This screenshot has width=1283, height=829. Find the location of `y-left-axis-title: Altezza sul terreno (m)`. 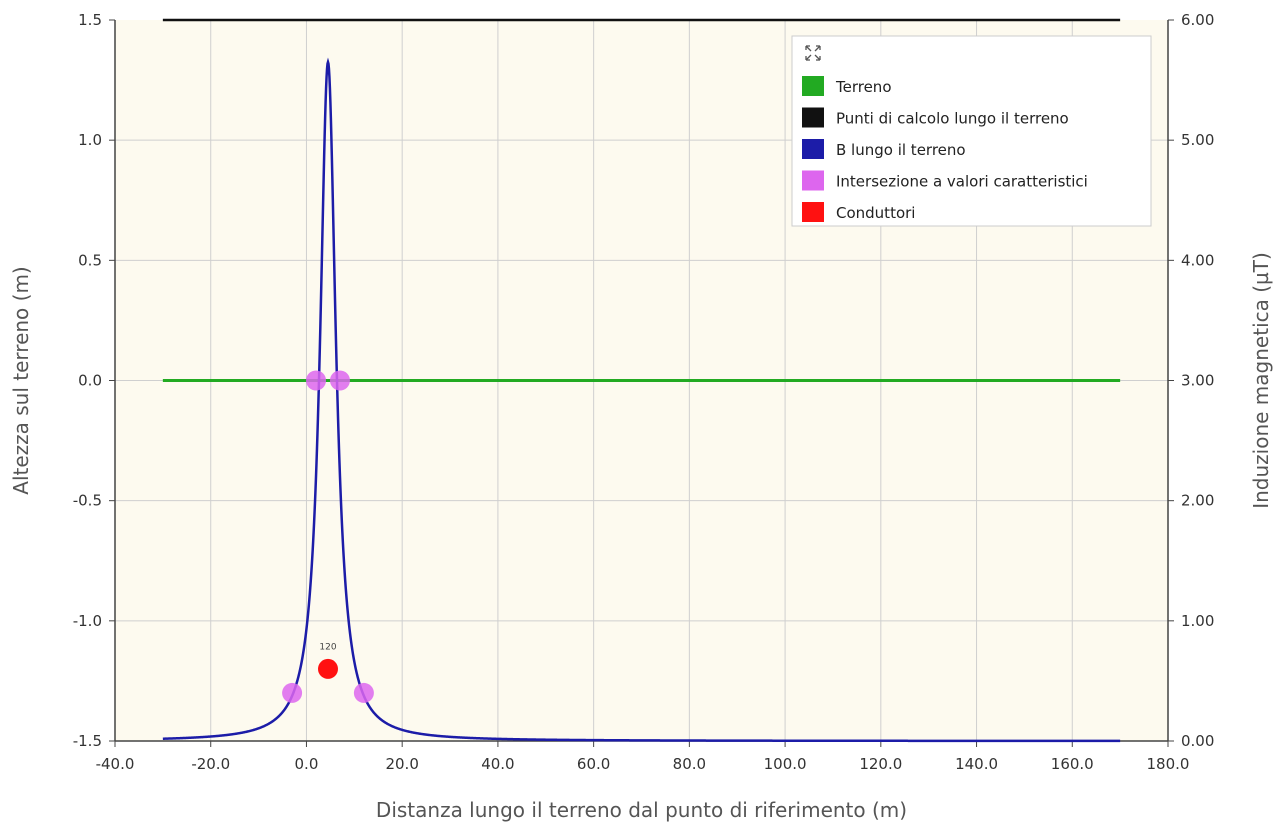

y-left-axis-title: Altezza sul terreno (m) is located at coordinates (21, 380).